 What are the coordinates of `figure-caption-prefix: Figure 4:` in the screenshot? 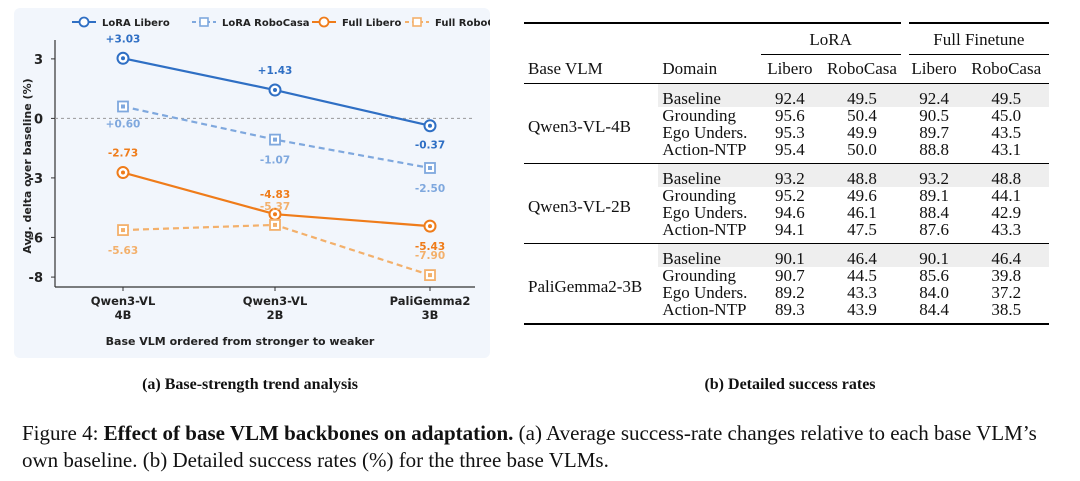 It's located at (63, 433).